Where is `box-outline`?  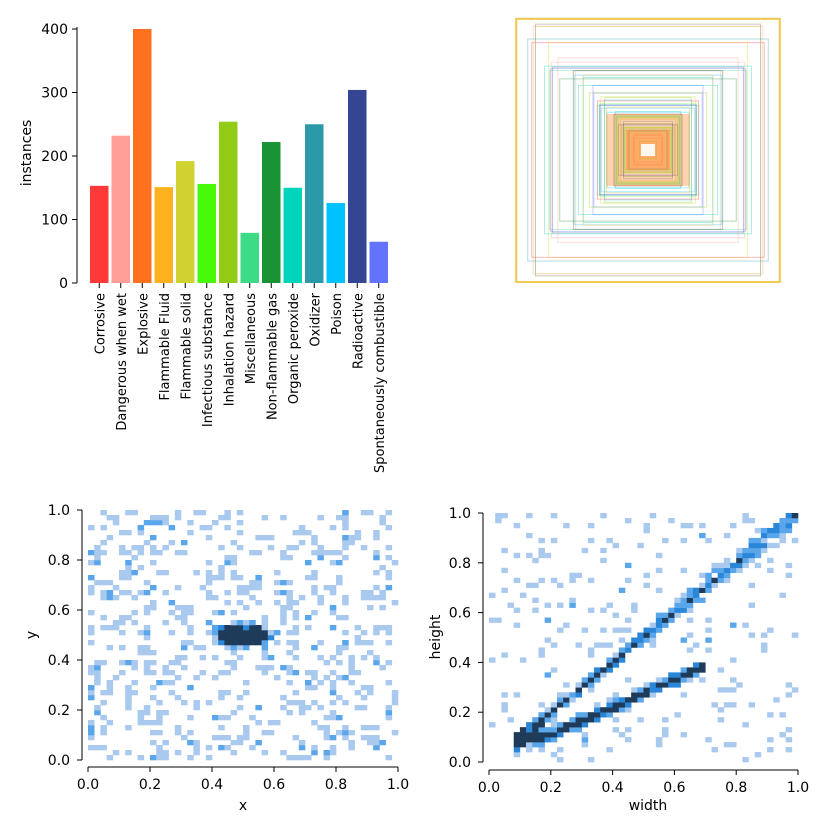
box-outline is located at coordinates (648, 150).